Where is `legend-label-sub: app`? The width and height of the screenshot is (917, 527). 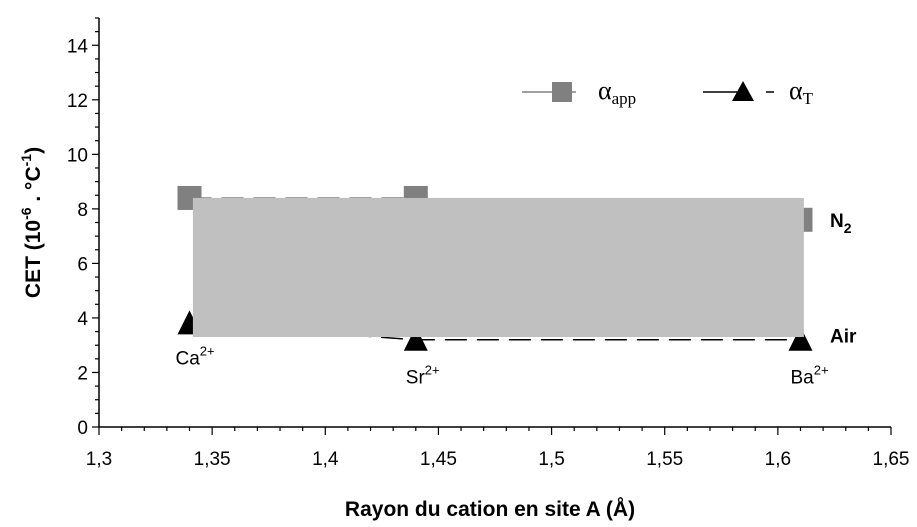 legend-label-sub: app is located at coordinates (624, 98).